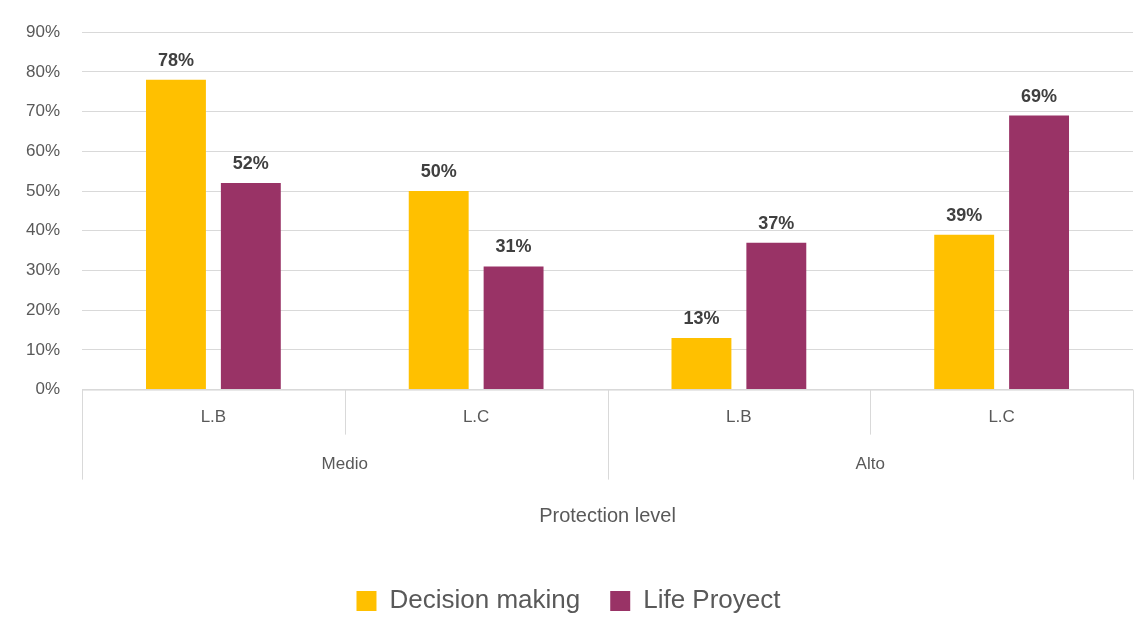  Describe the element at coordinates (43, 111) in the screenshot. I see `y-tick-label: 70%` at that location.